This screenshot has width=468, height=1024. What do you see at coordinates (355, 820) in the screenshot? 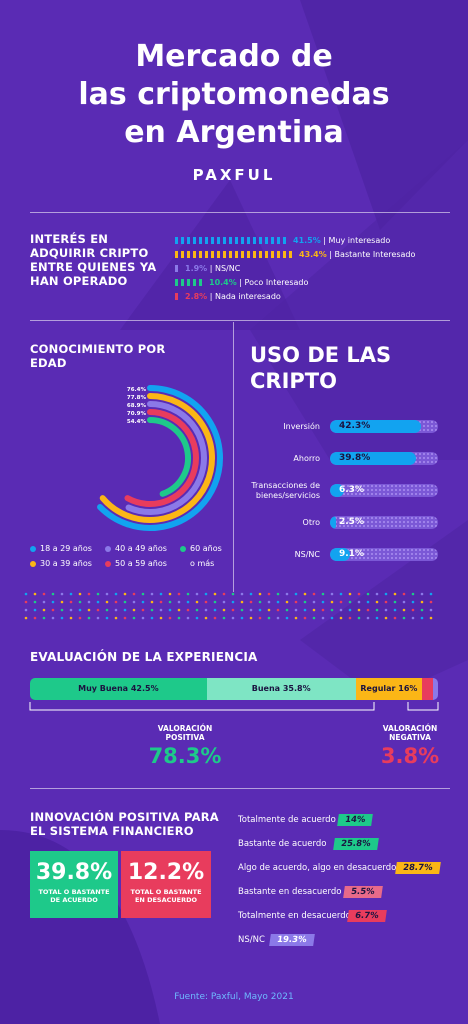
I see `innovation-value-tag: 14%` at bounding box center [355, 820].